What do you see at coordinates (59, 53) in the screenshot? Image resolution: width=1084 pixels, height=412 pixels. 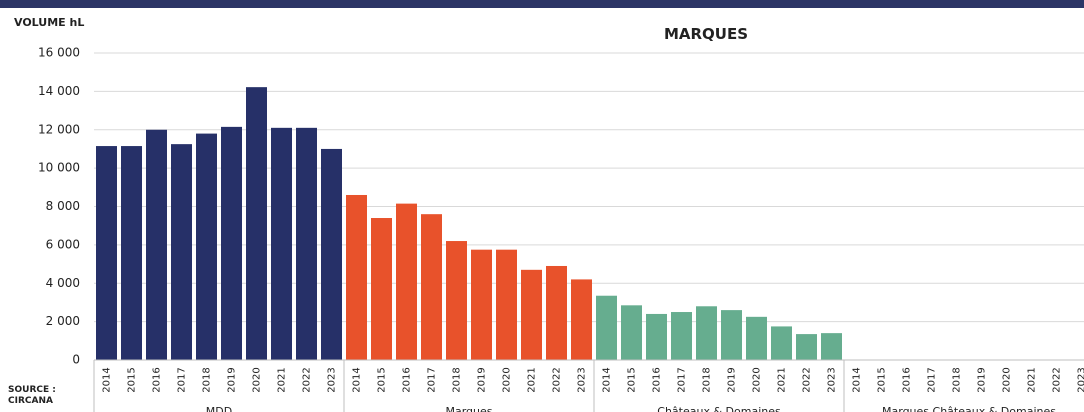 I see `y-tick-label: 16 000` at bounding box center [59, 53].